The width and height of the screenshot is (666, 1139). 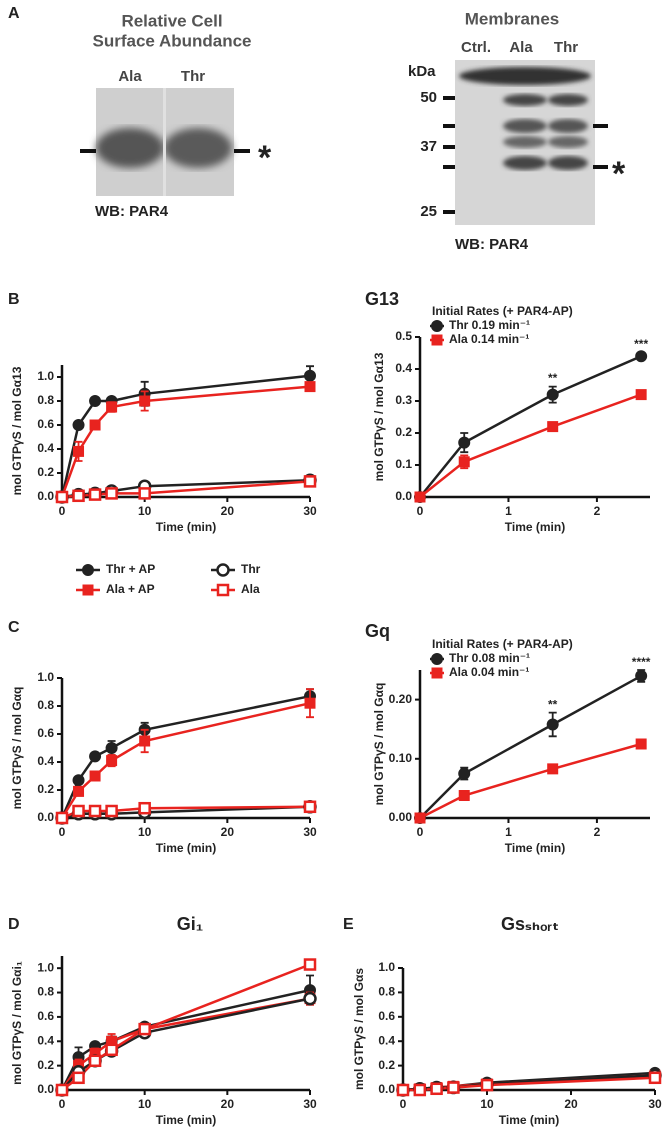 I want to click on legend-title: Initial Rates (+ PAR4-AP), so click(x=502, y=644).